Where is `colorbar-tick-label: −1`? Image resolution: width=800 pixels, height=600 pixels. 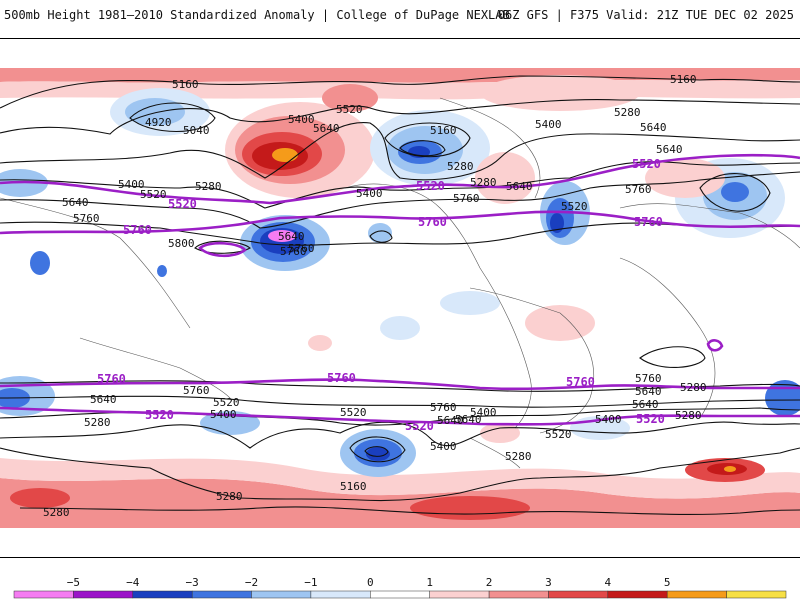 colorbar-tick-label: −1 is located at coordinates (310, 582).